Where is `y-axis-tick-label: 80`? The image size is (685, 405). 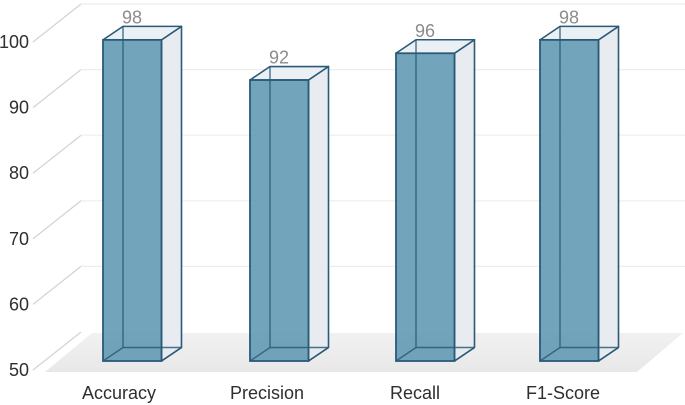
y-axis-tick-label: 80 is located at coordinates (19, 173).